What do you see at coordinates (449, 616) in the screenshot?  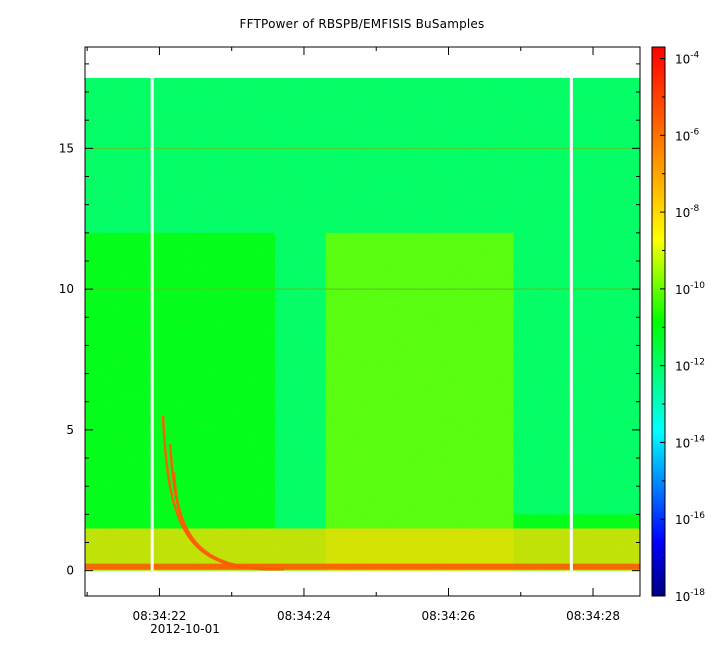 I see `x-tick-label: 08:34:26` at bounding box center [449, 616].